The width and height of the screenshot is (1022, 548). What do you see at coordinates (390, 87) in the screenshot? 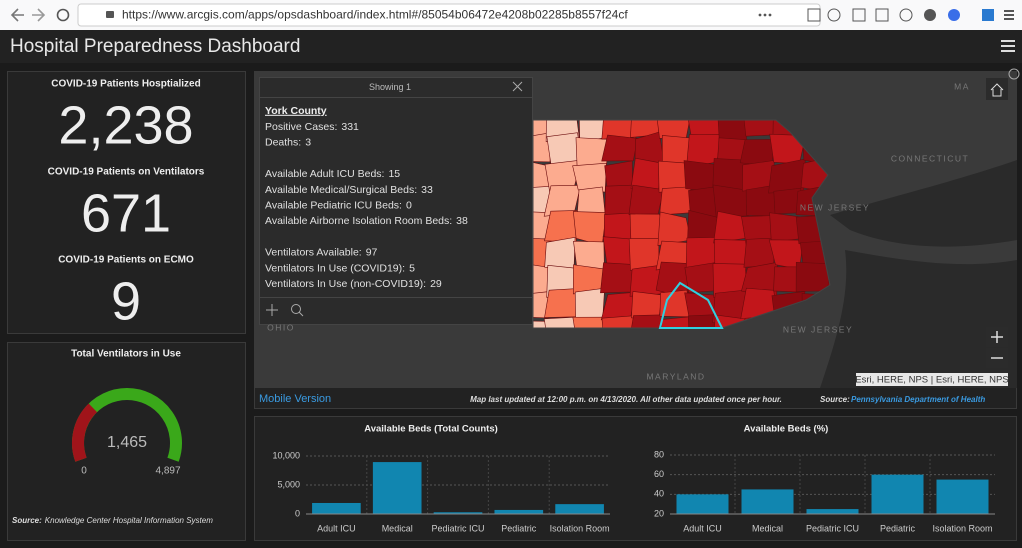
I see `popup-header: Showing 1` at bounding box center [390, 87].